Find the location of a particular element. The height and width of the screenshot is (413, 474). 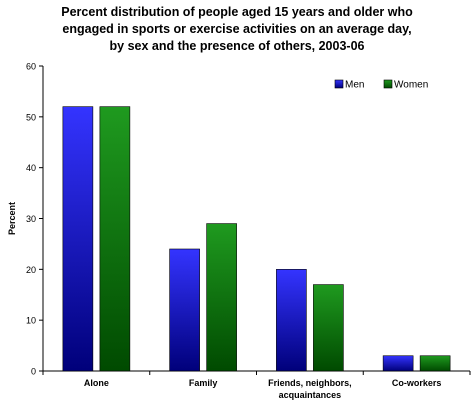

y-tick-label: 0 is located at coordinates (33, 372).